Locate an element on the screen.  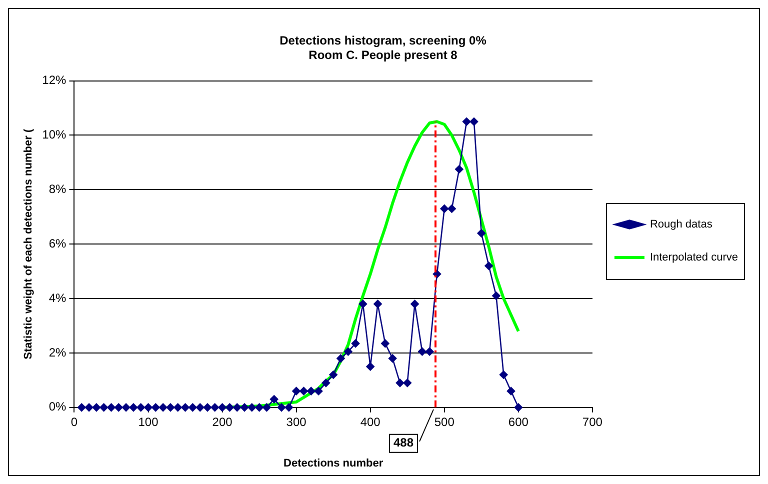
chart-title: Detections histogram, screening 0% is located at coordinates (383, 41).